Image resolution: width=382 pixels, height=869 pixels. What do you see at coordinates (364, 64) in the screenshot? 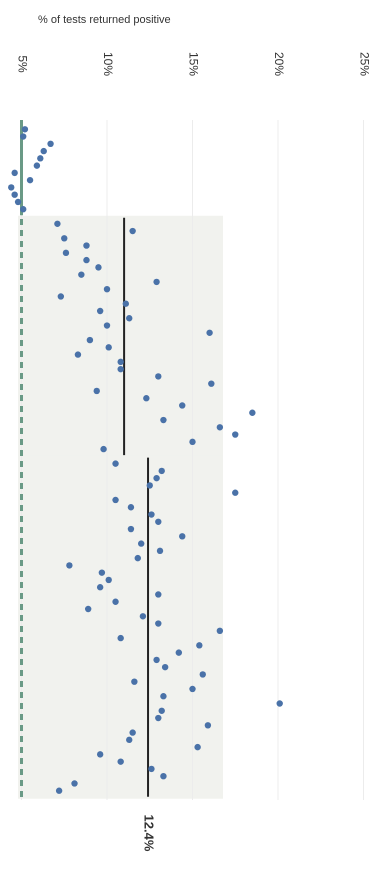
I see `y-tick-label: 25%` at bounding box center [364, 64].